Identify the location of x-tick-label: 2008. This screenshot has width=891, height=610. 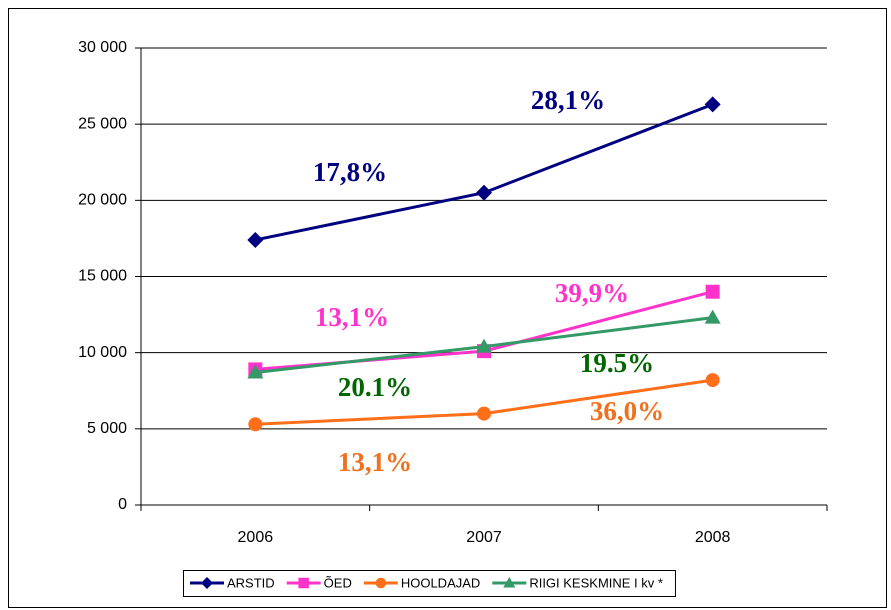
(713, 537).